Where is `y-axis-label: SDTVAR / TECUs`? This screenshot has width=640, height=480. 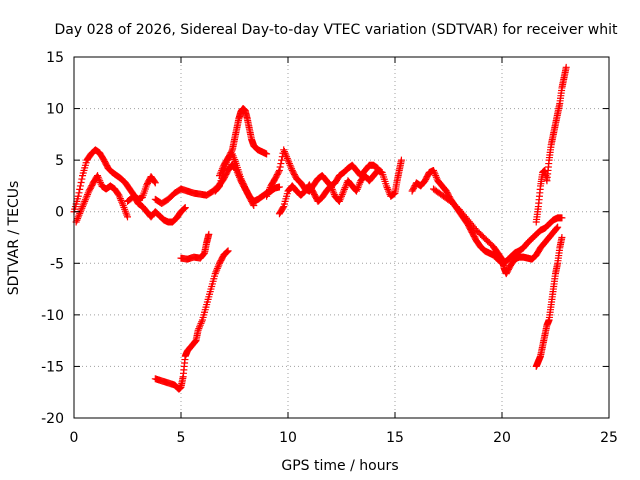 y-axis-label: SDTVAR / TECUs is located at coordinates (14, 238).